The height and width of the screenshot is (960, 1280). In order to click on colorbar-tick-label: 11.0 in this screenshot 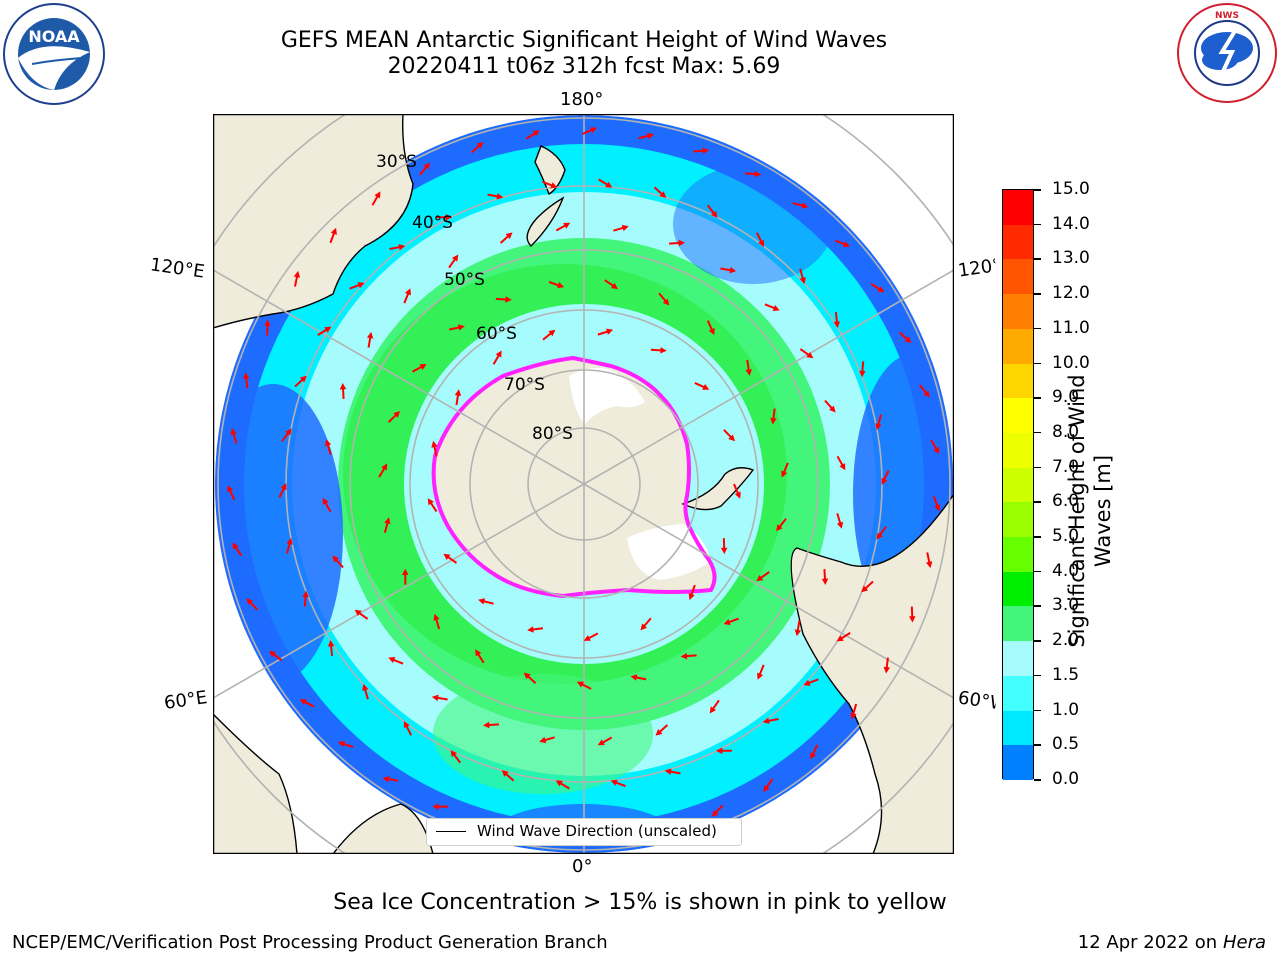, I will do `click(1071, 327)`.